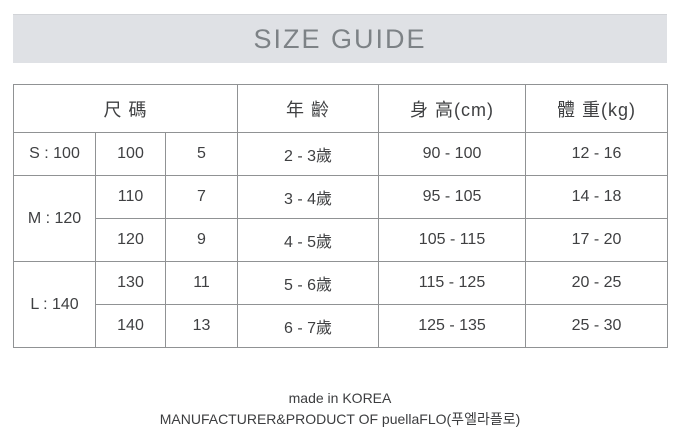  I want to click on cell-size: 140, so click(130, 326).